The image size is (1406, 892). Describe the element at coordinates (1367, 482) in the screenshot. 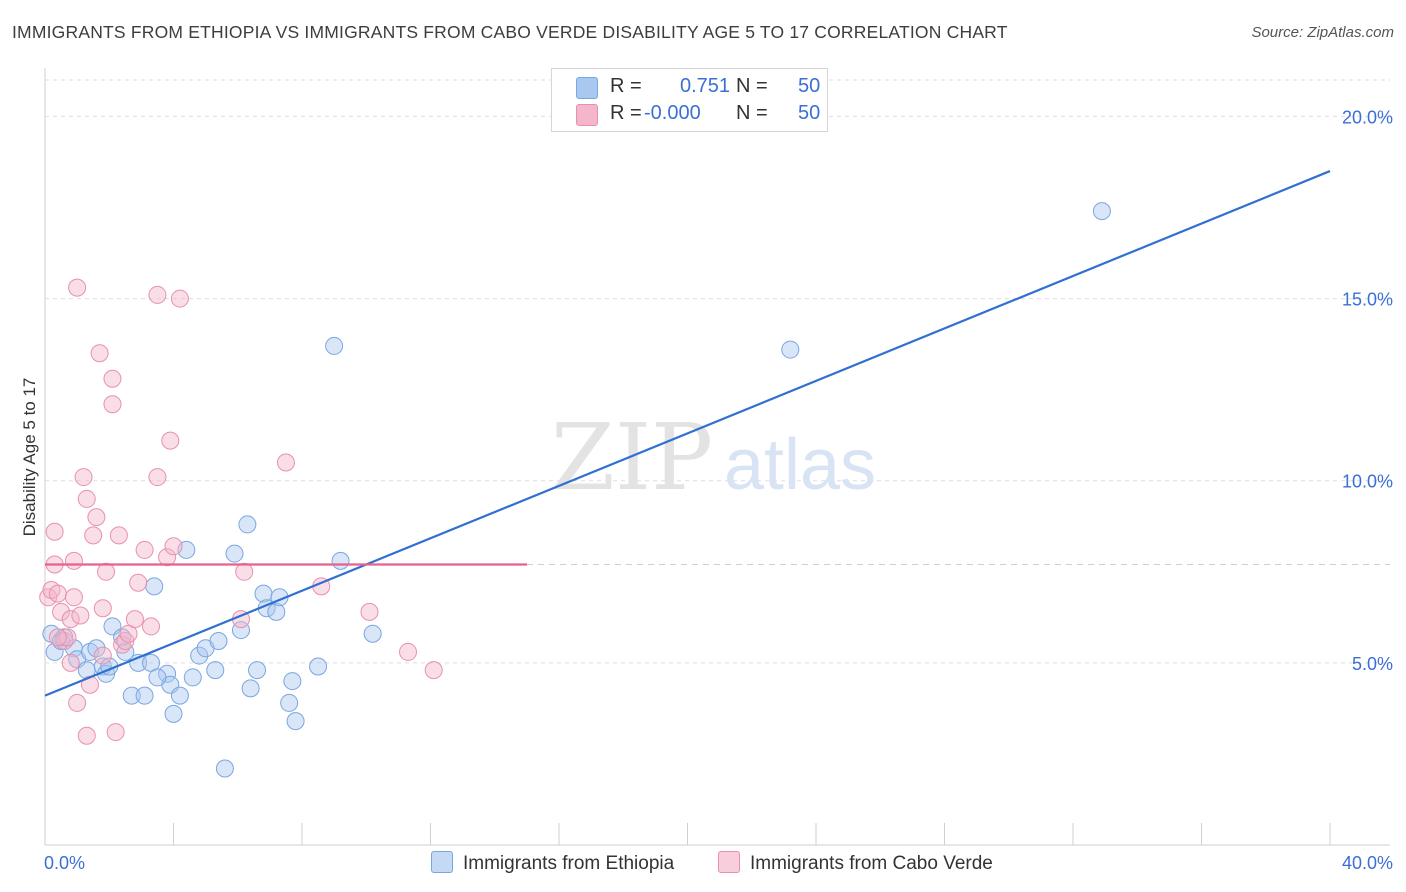

I see `y-tick-label: 10.0%` at that location.